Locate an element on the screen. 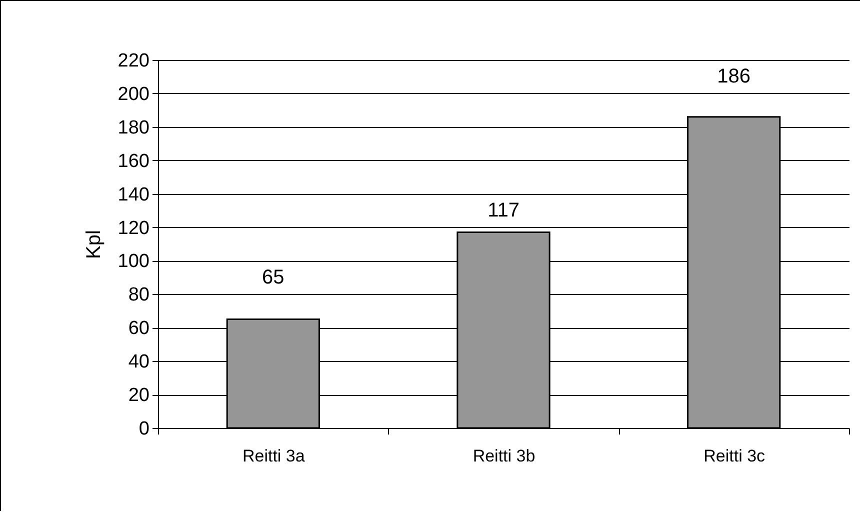 This screenshot has height=513, width=862. y-tick-label: 220 is located at coordinates (134, 61).